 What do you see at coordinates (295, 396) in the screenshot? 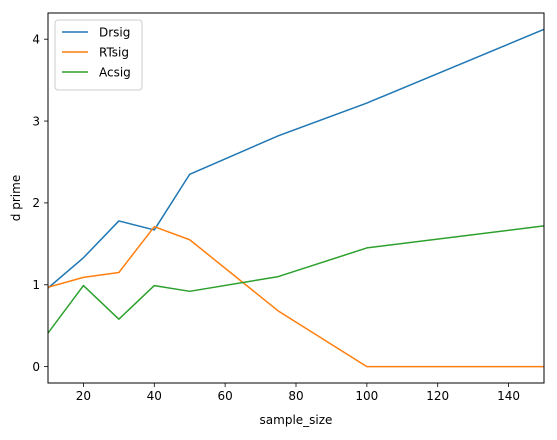
I see `x-tick-label: 80` at bounding box center [295, 396].